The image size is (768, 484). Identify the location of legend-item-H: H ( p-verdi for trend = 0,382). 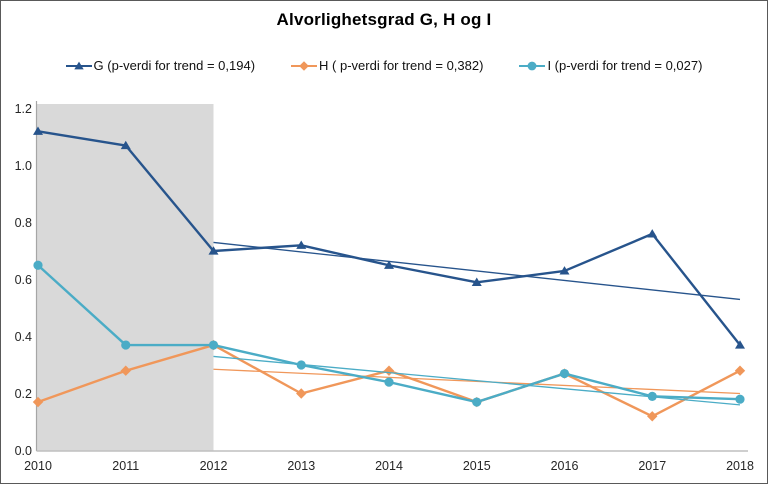
(387, 65).